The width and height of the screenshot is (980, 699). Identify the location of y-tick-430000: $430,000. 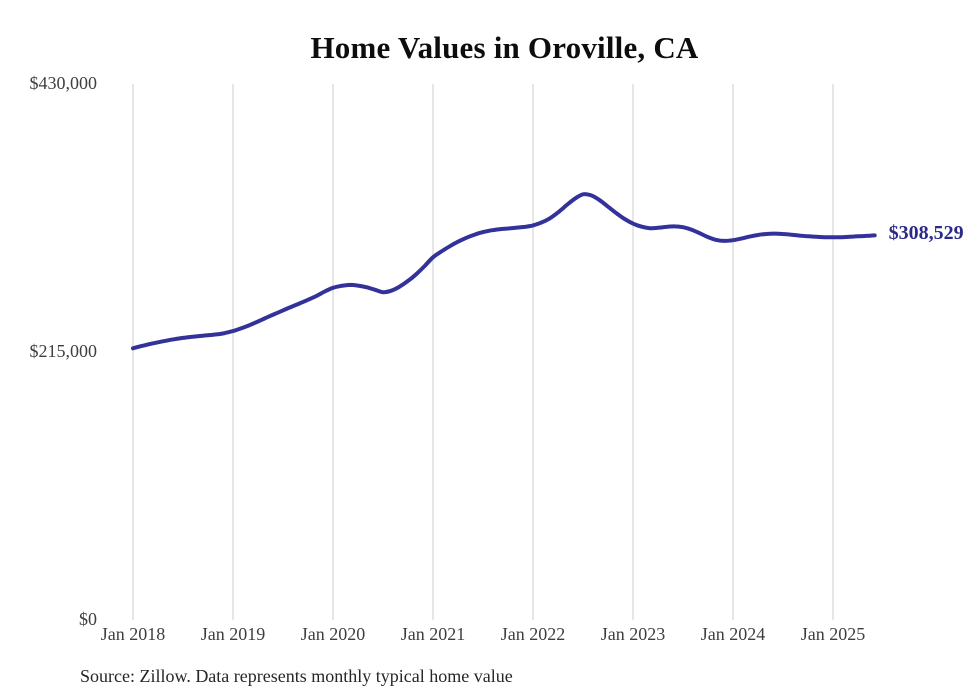
(63, 83).